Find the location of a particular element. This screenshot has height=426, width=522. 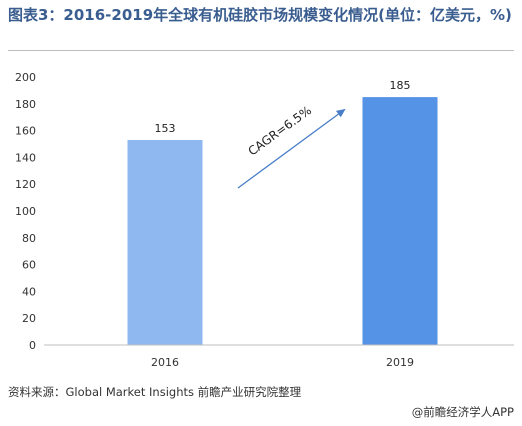

y-tick-label: 140 is located at coordinates (25, 157).